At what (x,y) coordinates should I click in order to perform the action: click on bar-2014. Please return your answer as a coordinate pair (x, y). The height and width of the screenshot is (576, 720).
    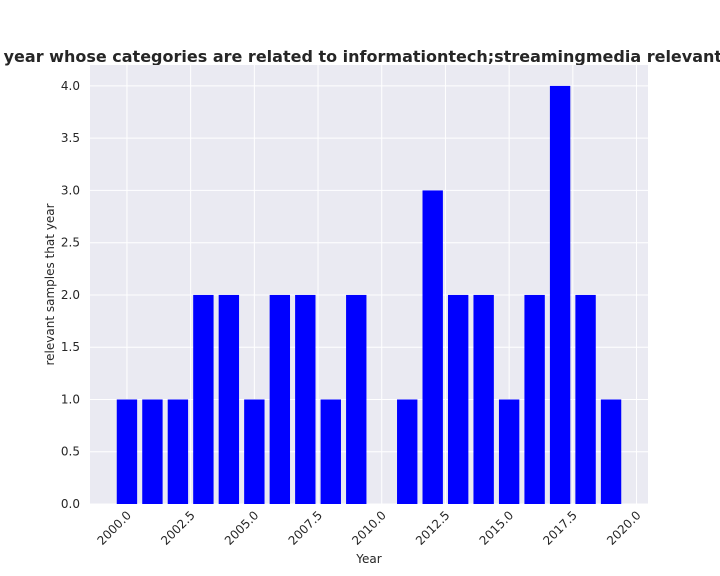
    Looking at the image, I should click on (483, 399).